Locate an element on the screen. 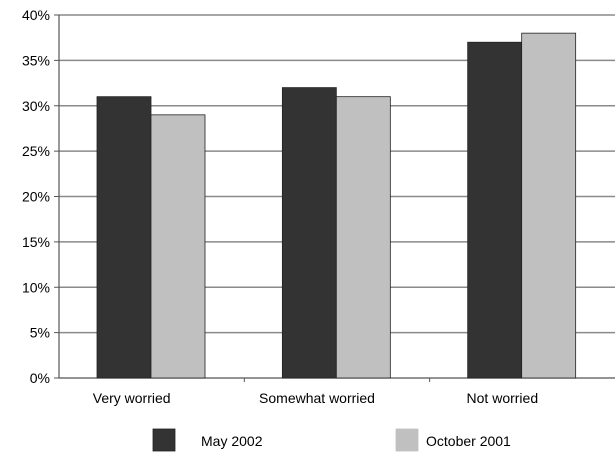 Image resolution: width=615 pixels, height=460 pixels. y-tick-label: 20% is located at coordinates (36, 197).